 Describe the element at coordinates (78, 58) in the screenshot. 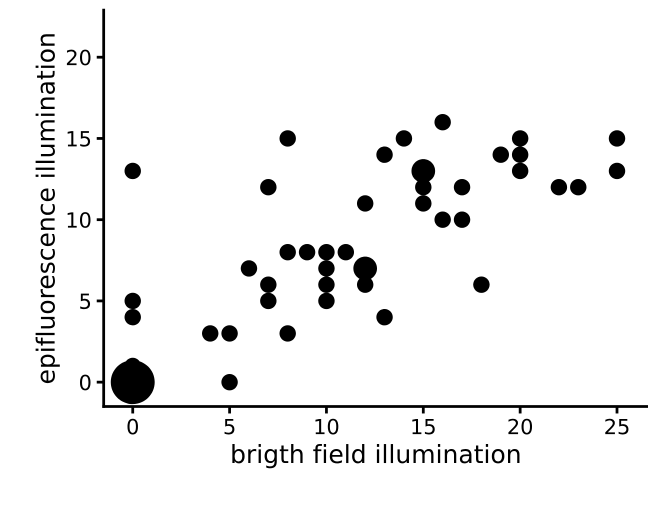

I see `y-tick-label: 20` at that location.